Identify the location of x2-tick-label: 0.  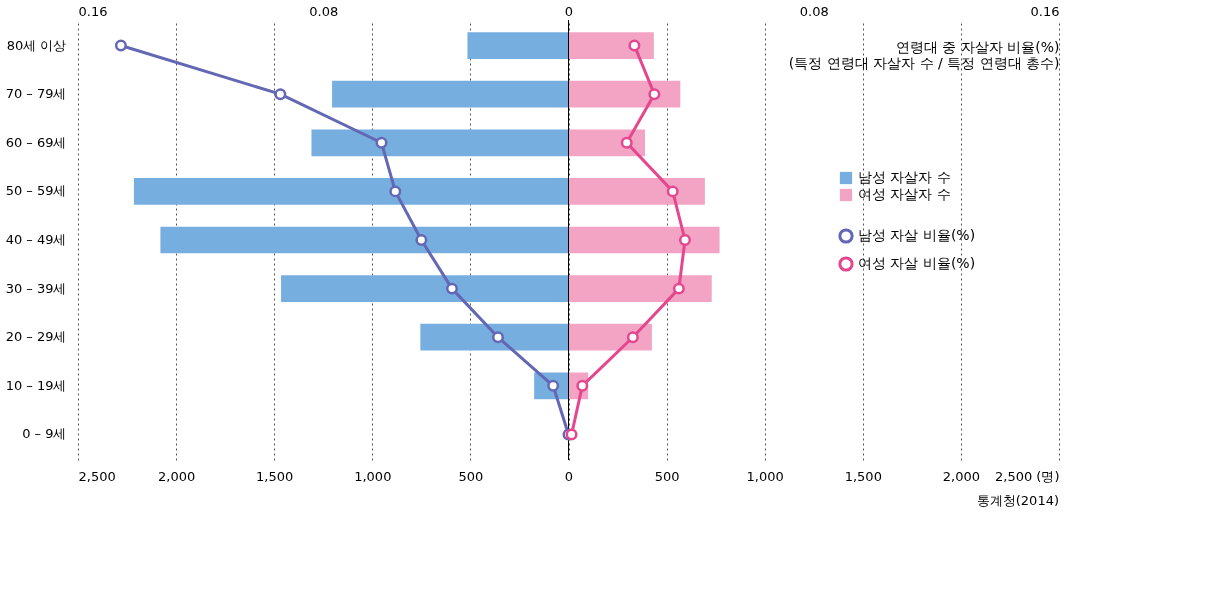
(569, 11).